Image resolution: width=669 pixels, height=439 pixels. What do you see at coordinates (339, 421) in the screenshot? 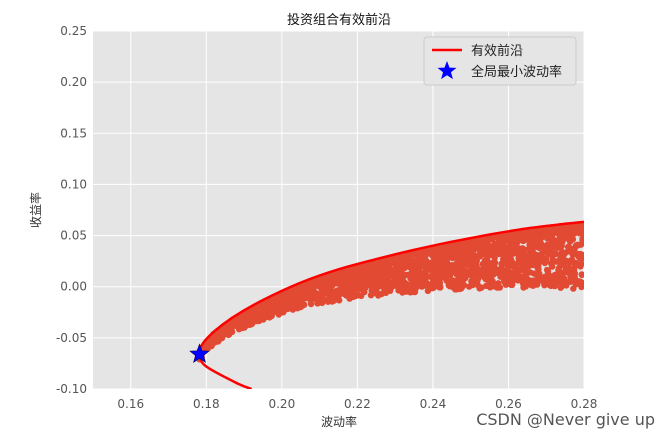
I see `x-axis-title: 波动率` at bounding box center [339, 421].